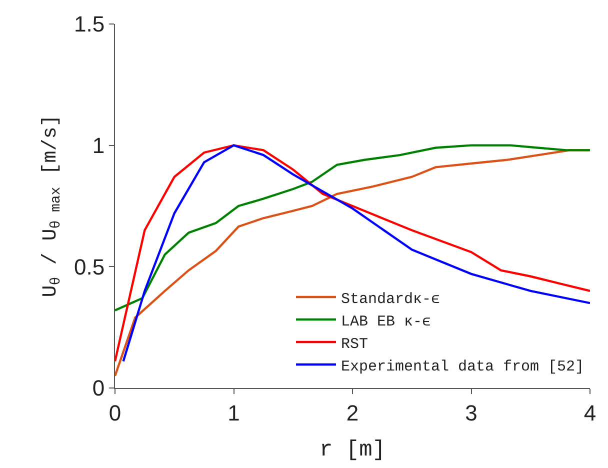 Image resolution: width=608 pixels, height=468 pixels. What do you see at coordinates (352, 449) in the screenshot?
I see `x-axis-title: r [m]` at bounding box center [352, 449].